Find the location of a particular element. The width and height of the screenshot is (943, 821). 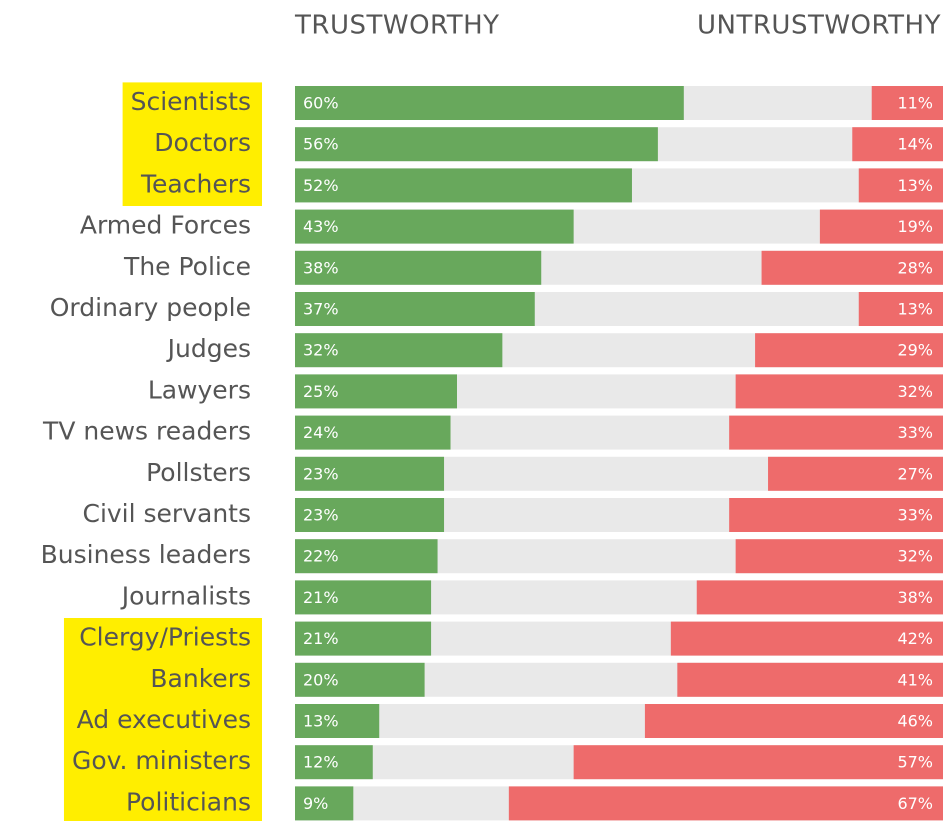

category-label: Scientists is located at coordinates (191, 101).